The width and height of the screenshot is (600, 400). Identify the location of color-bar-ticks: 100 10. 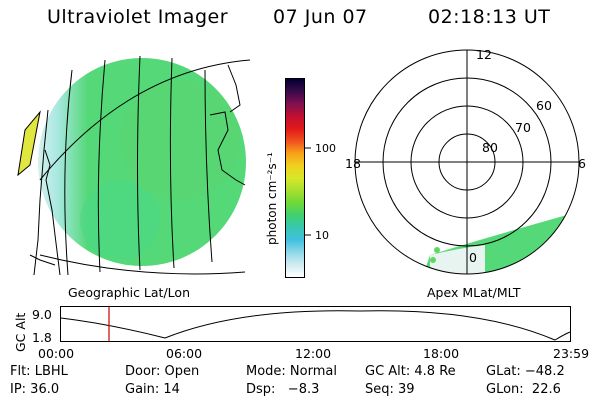
(320, 192).